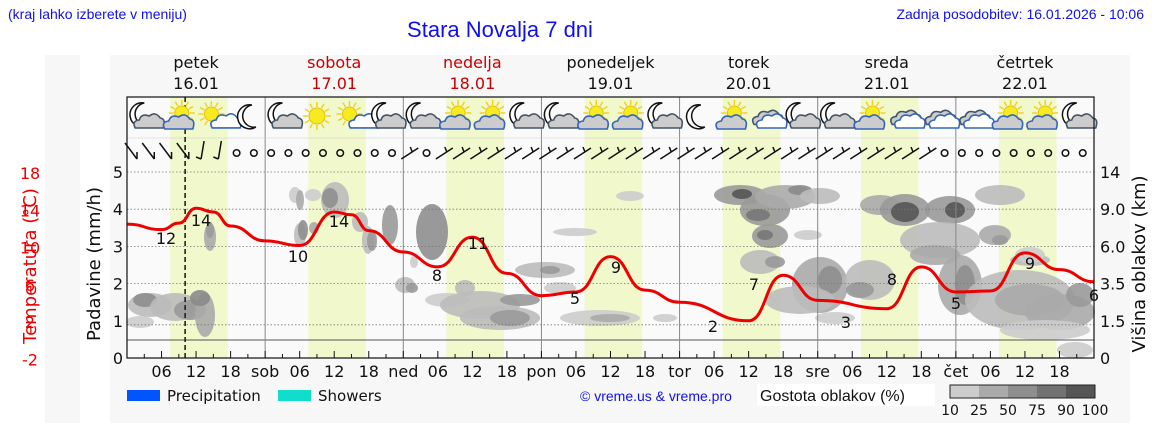  Describe the element at coordinates (749, 62) in the screenshot. I see `day-name: torek` at that location.